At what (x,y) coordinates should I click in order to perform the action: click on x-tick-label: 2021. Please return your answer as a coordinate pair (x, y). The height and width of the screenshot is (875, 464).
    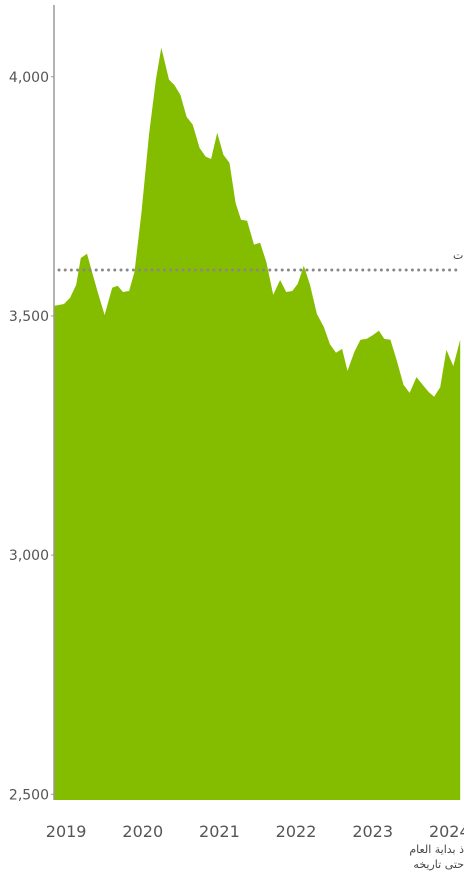
    Looking at the image, I should click on (219, 831).